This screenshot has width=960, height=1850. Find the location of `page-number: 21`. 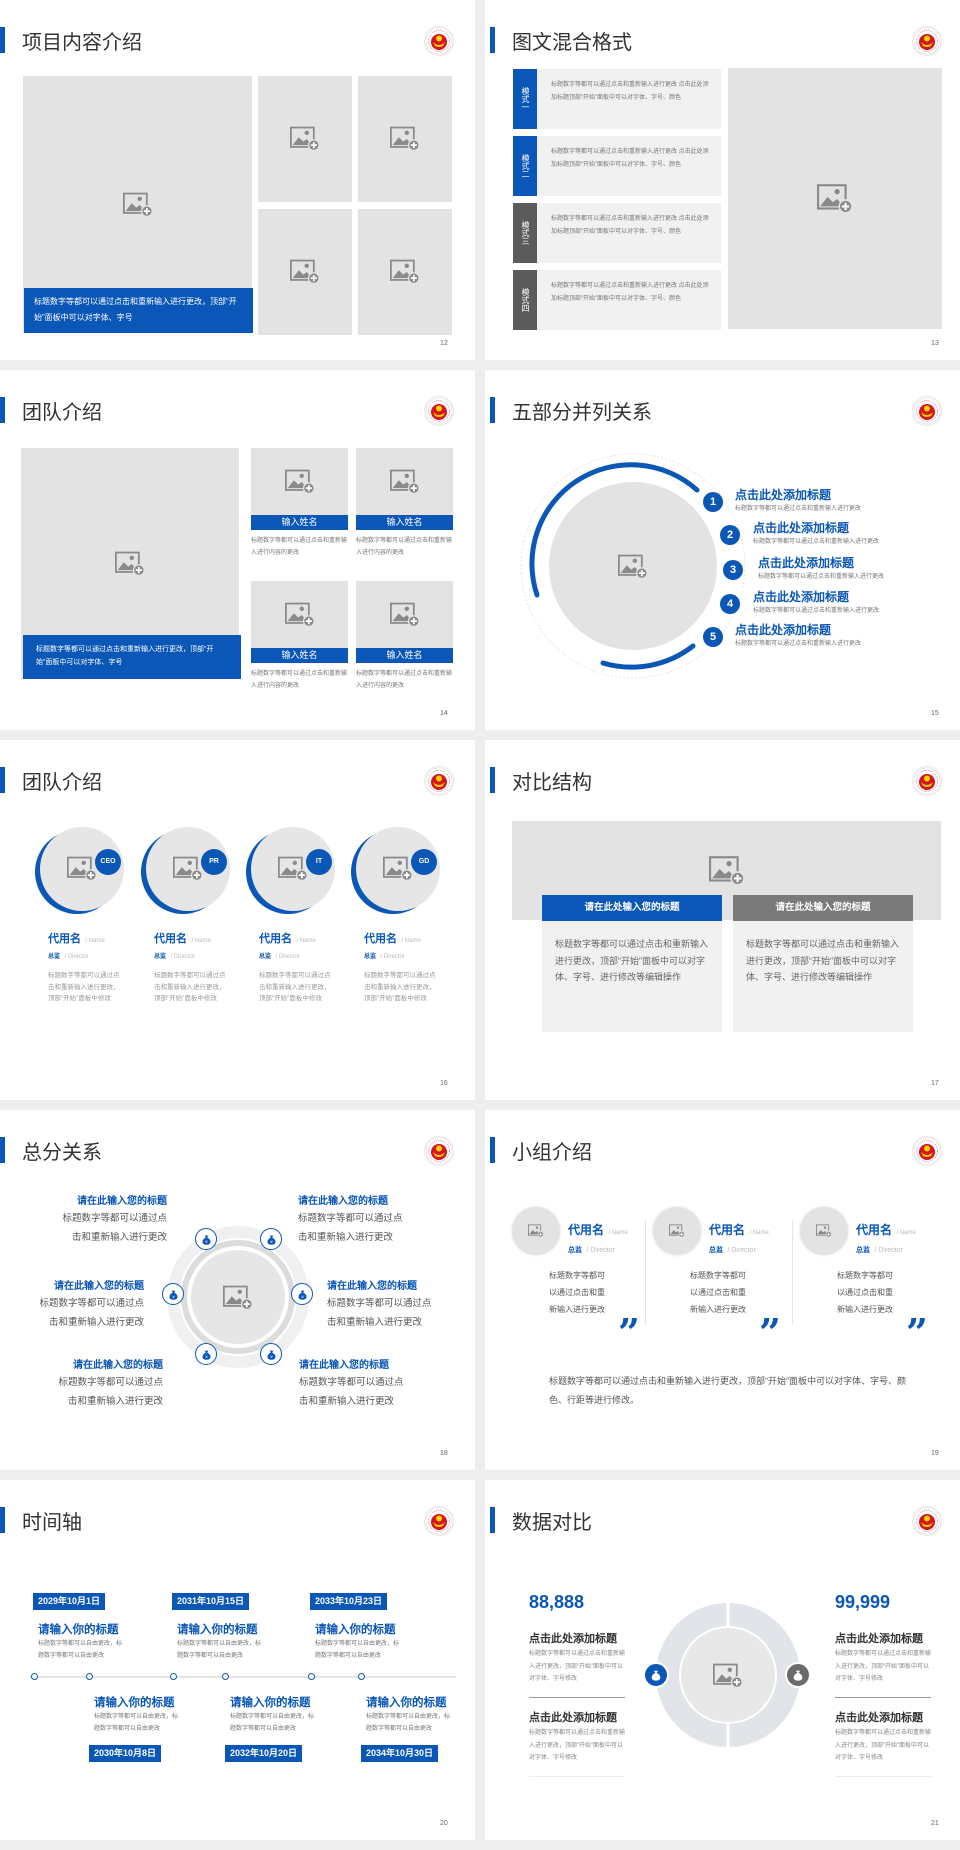

page-number: 21 is located at coordinates (935, 1823).